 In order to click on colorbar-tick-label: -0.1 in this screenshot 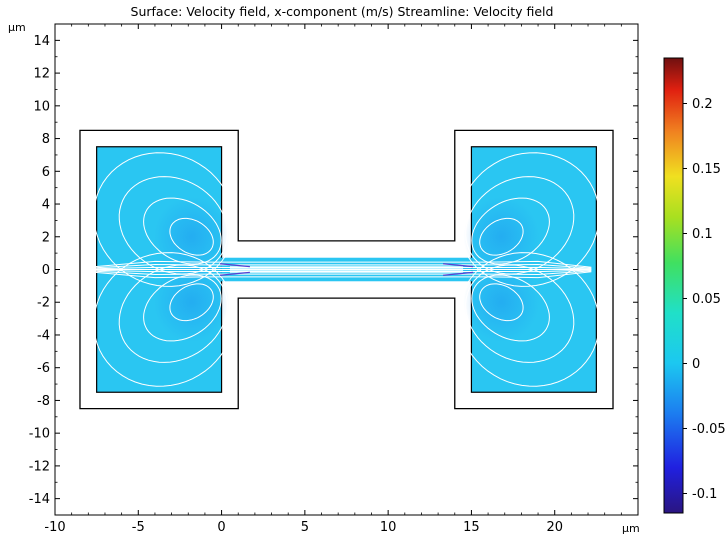, I will do `click(704, 494)`.